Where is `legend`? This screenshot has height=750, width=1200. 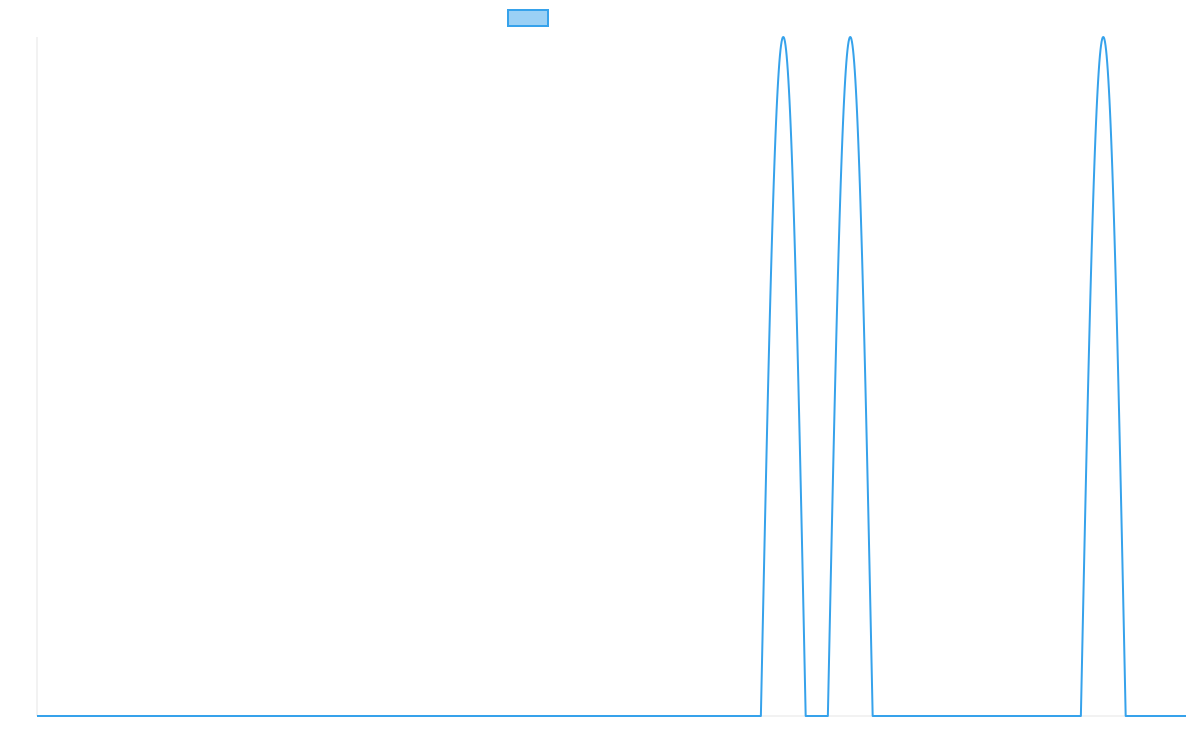 legend is located at coordinates (528, 18).